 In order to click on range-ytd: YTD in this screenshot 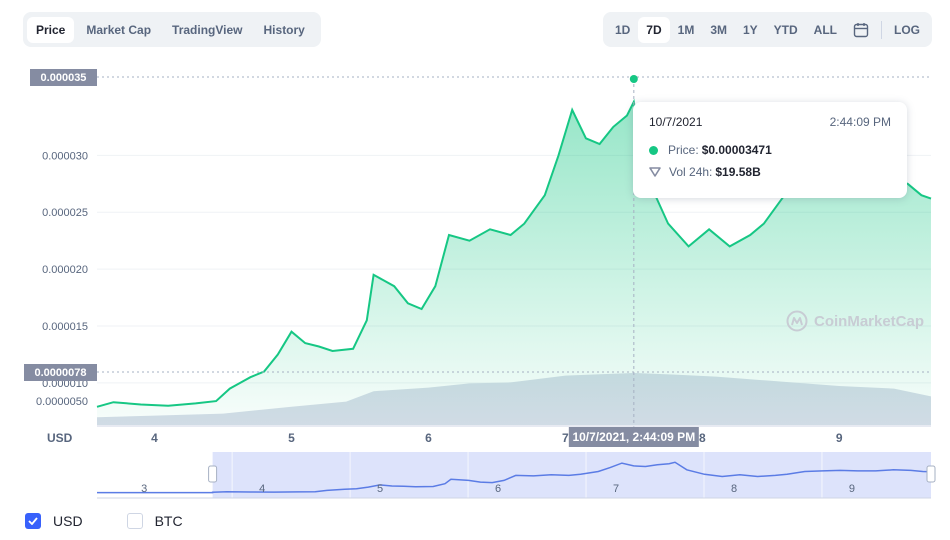, I will do `click(785, 29)`.